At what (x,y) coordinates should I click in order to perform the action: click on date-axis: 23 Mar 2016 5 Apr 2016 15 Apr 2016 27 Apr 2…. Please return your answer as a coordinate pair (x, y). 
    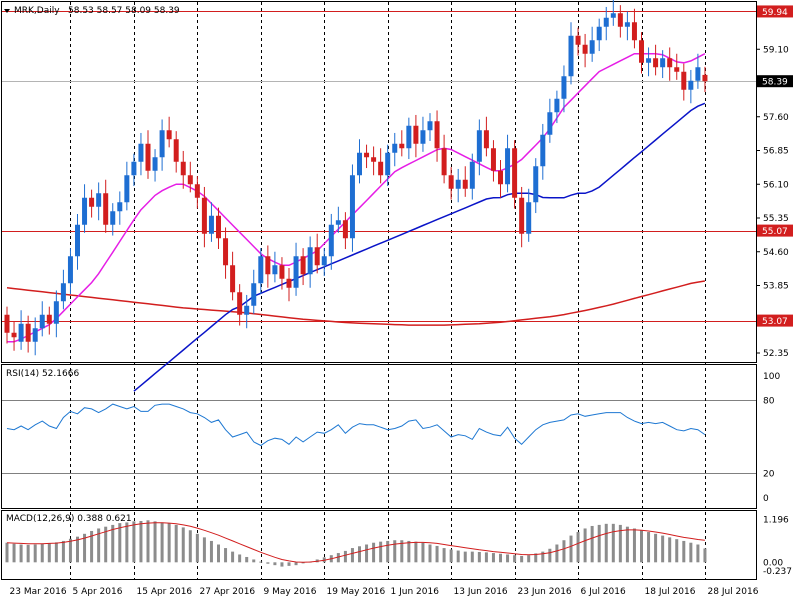
    Looking at the image, I should click on (384, 592).